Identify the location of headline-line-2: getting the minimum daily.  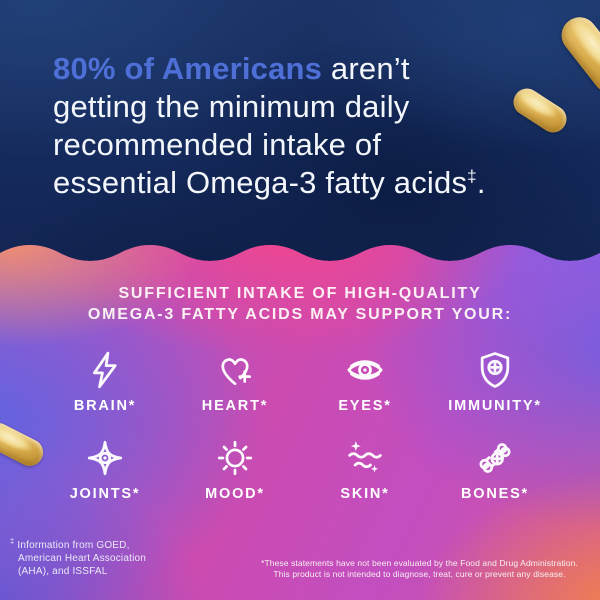
(231, 106).